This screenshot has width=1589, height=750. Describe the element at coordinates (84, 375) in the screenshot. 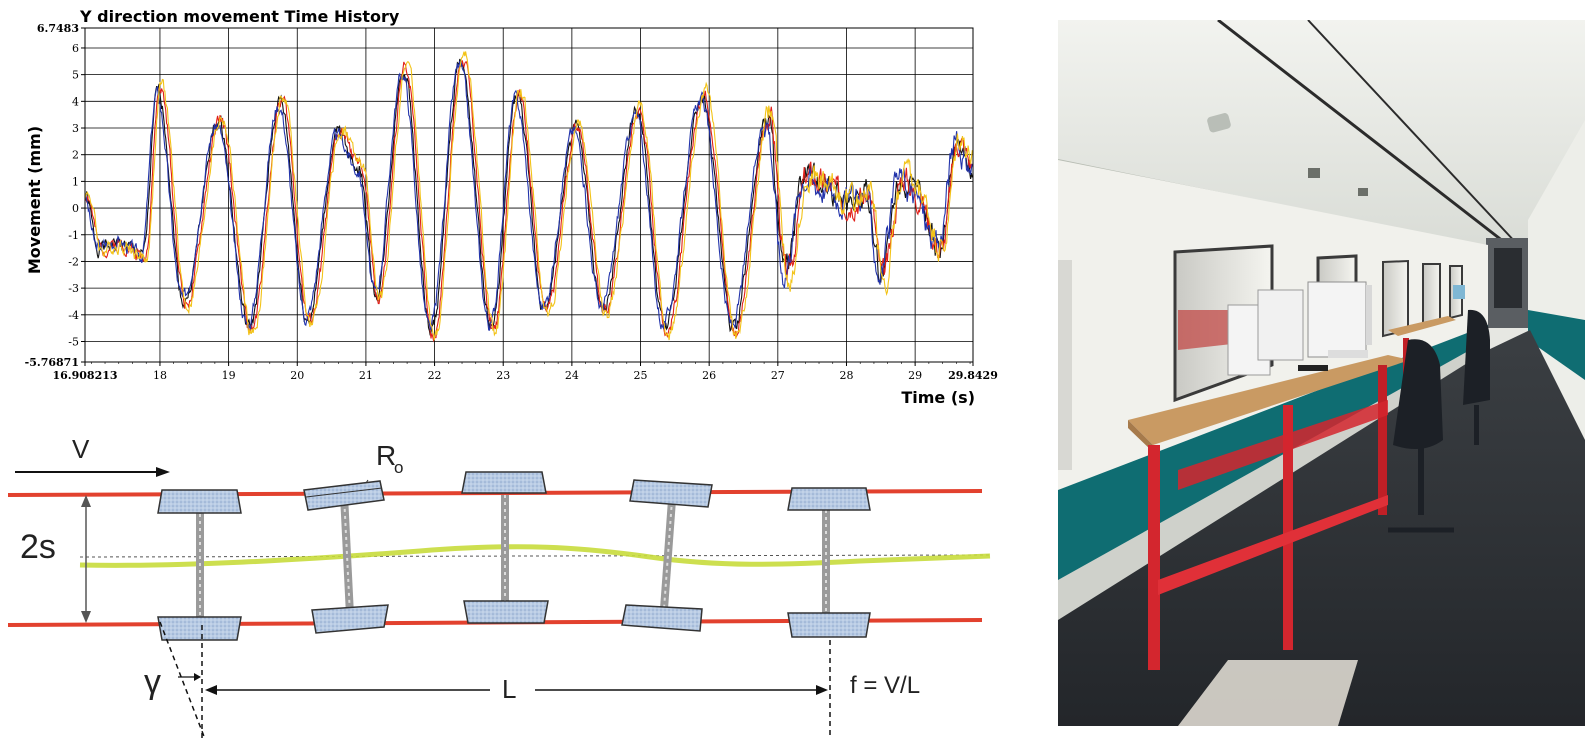

I see `x-tick-label: 16.908213` at that location.